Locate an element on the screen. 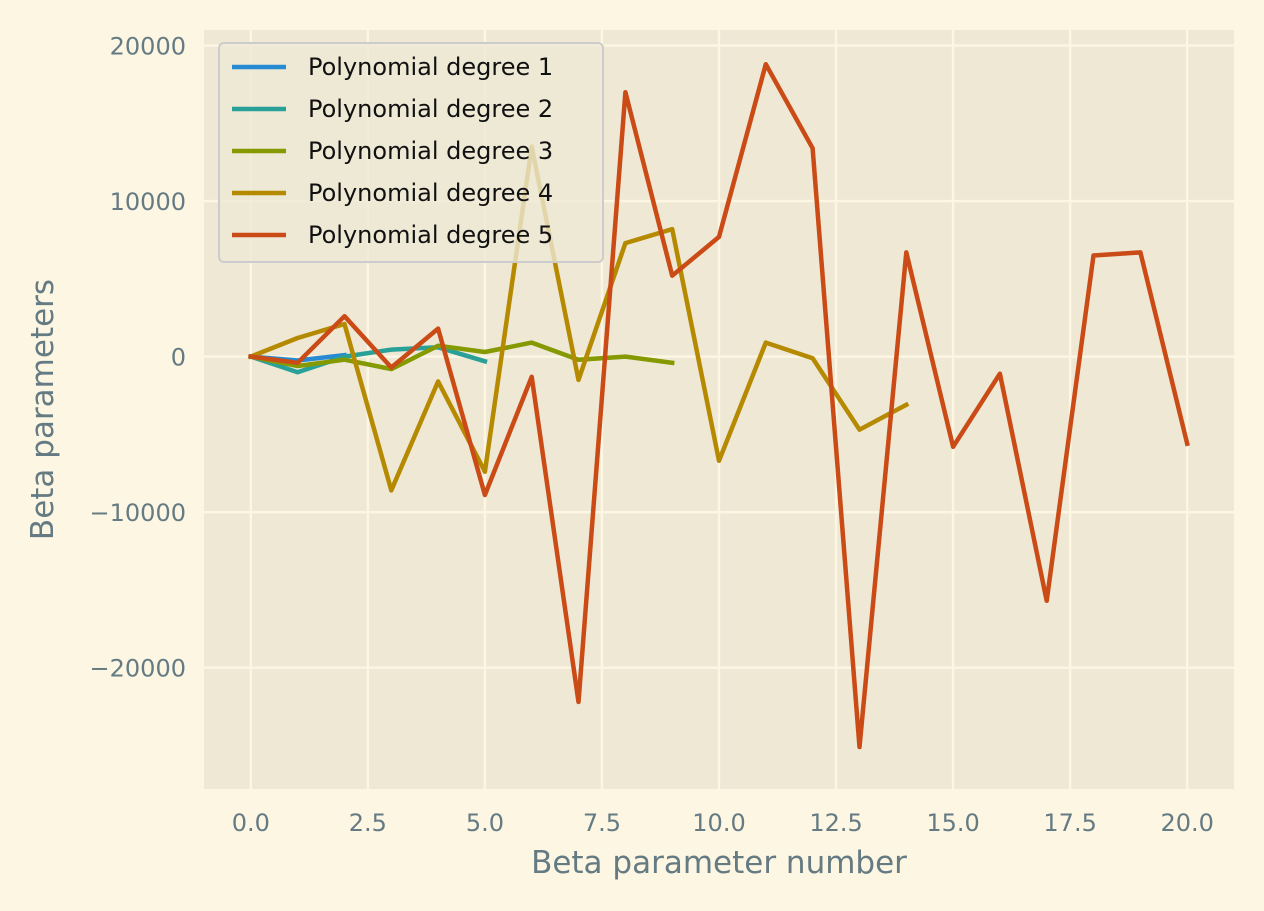 This screenshot has height=911, width=1264. y-tick-label: 20000 is located at coordinates (148, 47).